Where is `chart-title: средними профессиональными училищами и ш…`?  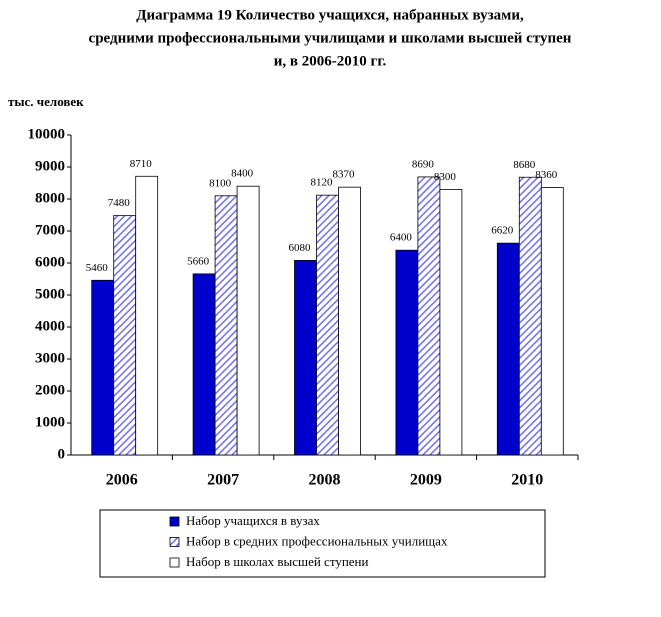
chart-title: средними профессиональными училищами и ш… is located at coordinates (330, 38).